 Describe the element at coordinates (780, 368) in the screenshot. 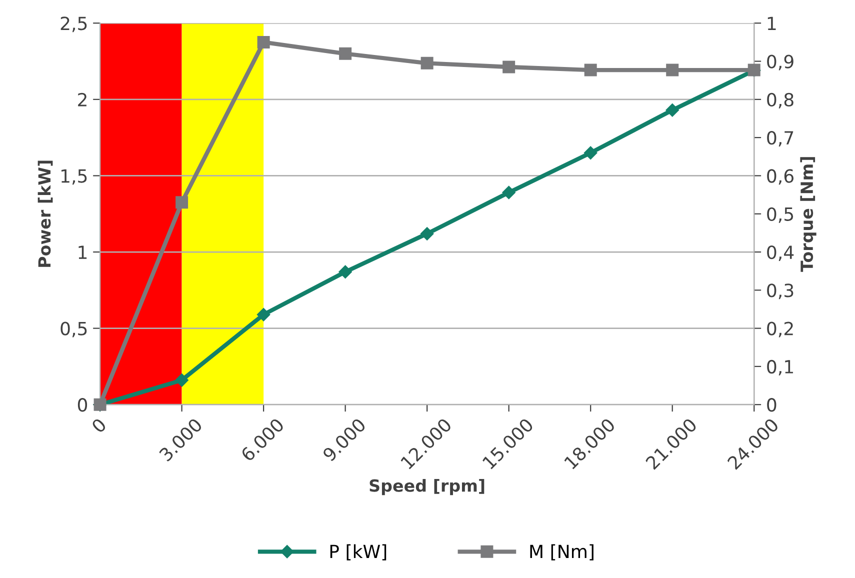

I see `y2-tick-label: 0,1` at that location.